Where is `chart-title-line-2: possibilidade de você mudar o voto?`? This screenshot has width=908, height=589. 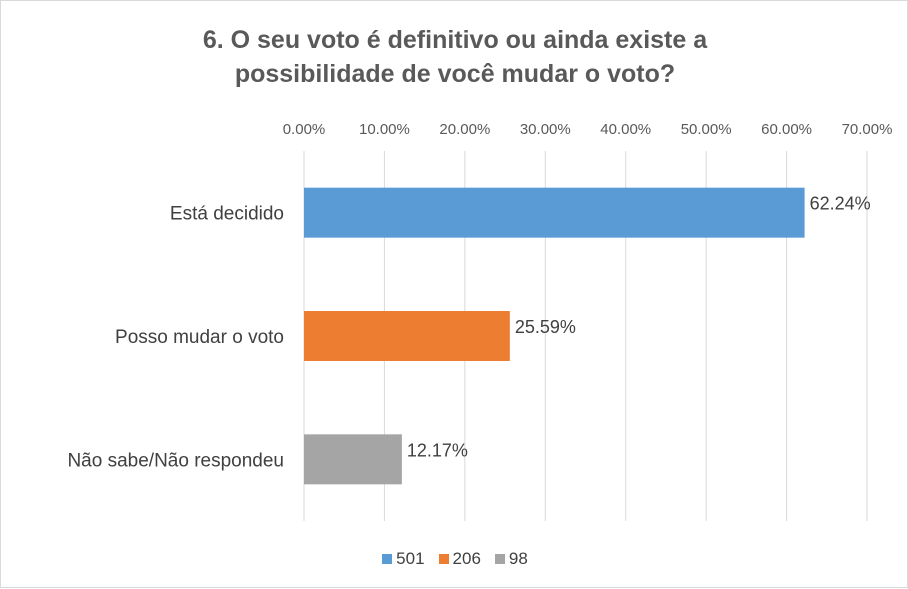 chart-title-line-2: possibilidade de você mudar o voto? is located at coordinates (455, 74).